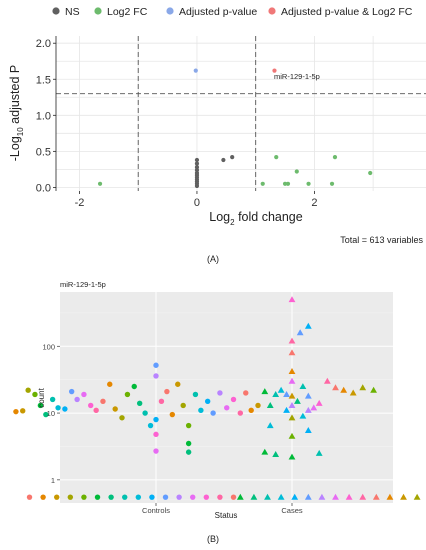 Image resolution: width=426 pixels, height=550 pixels. I want to click on panel-a-ylabel: -Log10 adjusted P, so click(16, 113).